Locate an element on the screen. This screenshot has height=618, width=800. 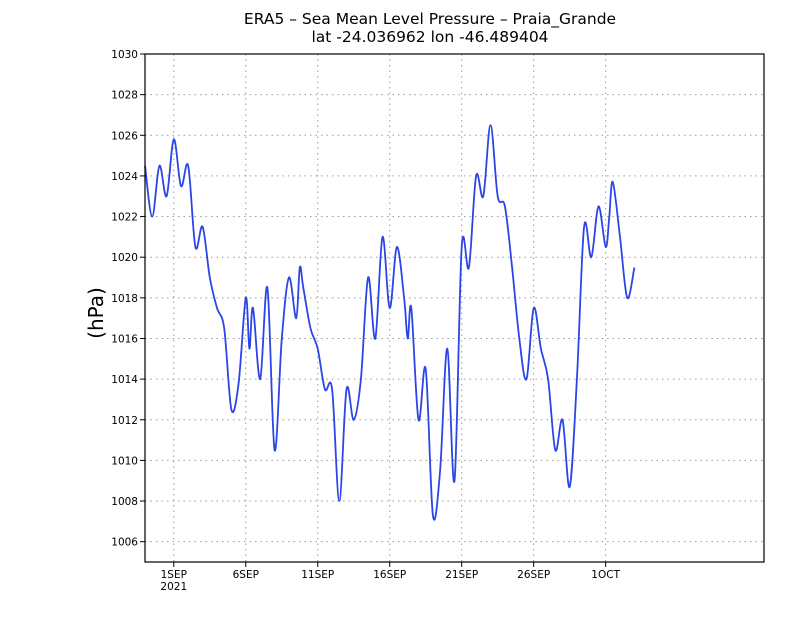
y-tick-label: 1012 is located at coordinates (124, 421).